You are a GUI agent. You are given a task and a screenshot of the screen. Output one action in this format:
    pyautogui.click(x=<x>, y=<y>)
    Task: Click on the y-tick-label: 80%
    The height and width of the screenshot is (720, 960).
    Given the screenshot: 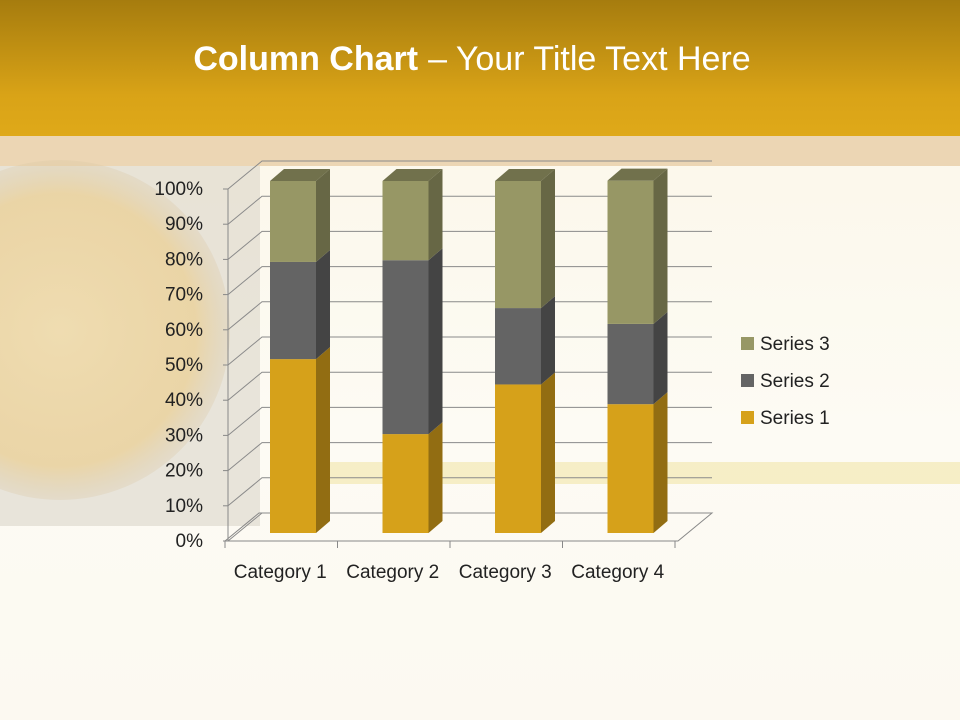 What is the action you would take?
    pyautogui.click(x=184, y=259)
    